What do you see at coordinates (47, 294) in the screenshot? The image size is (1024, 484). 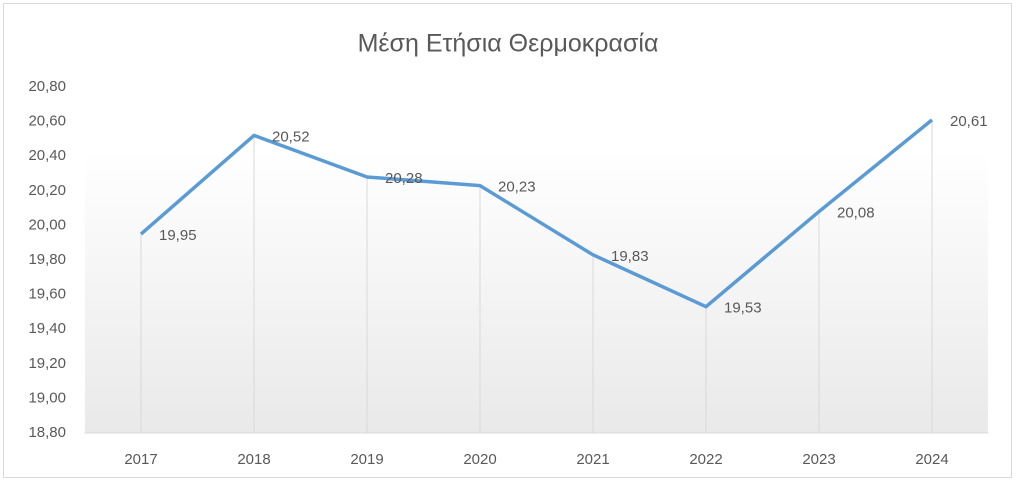 I see `y-tick-label: 19,60` at bounding box center [47, 294].